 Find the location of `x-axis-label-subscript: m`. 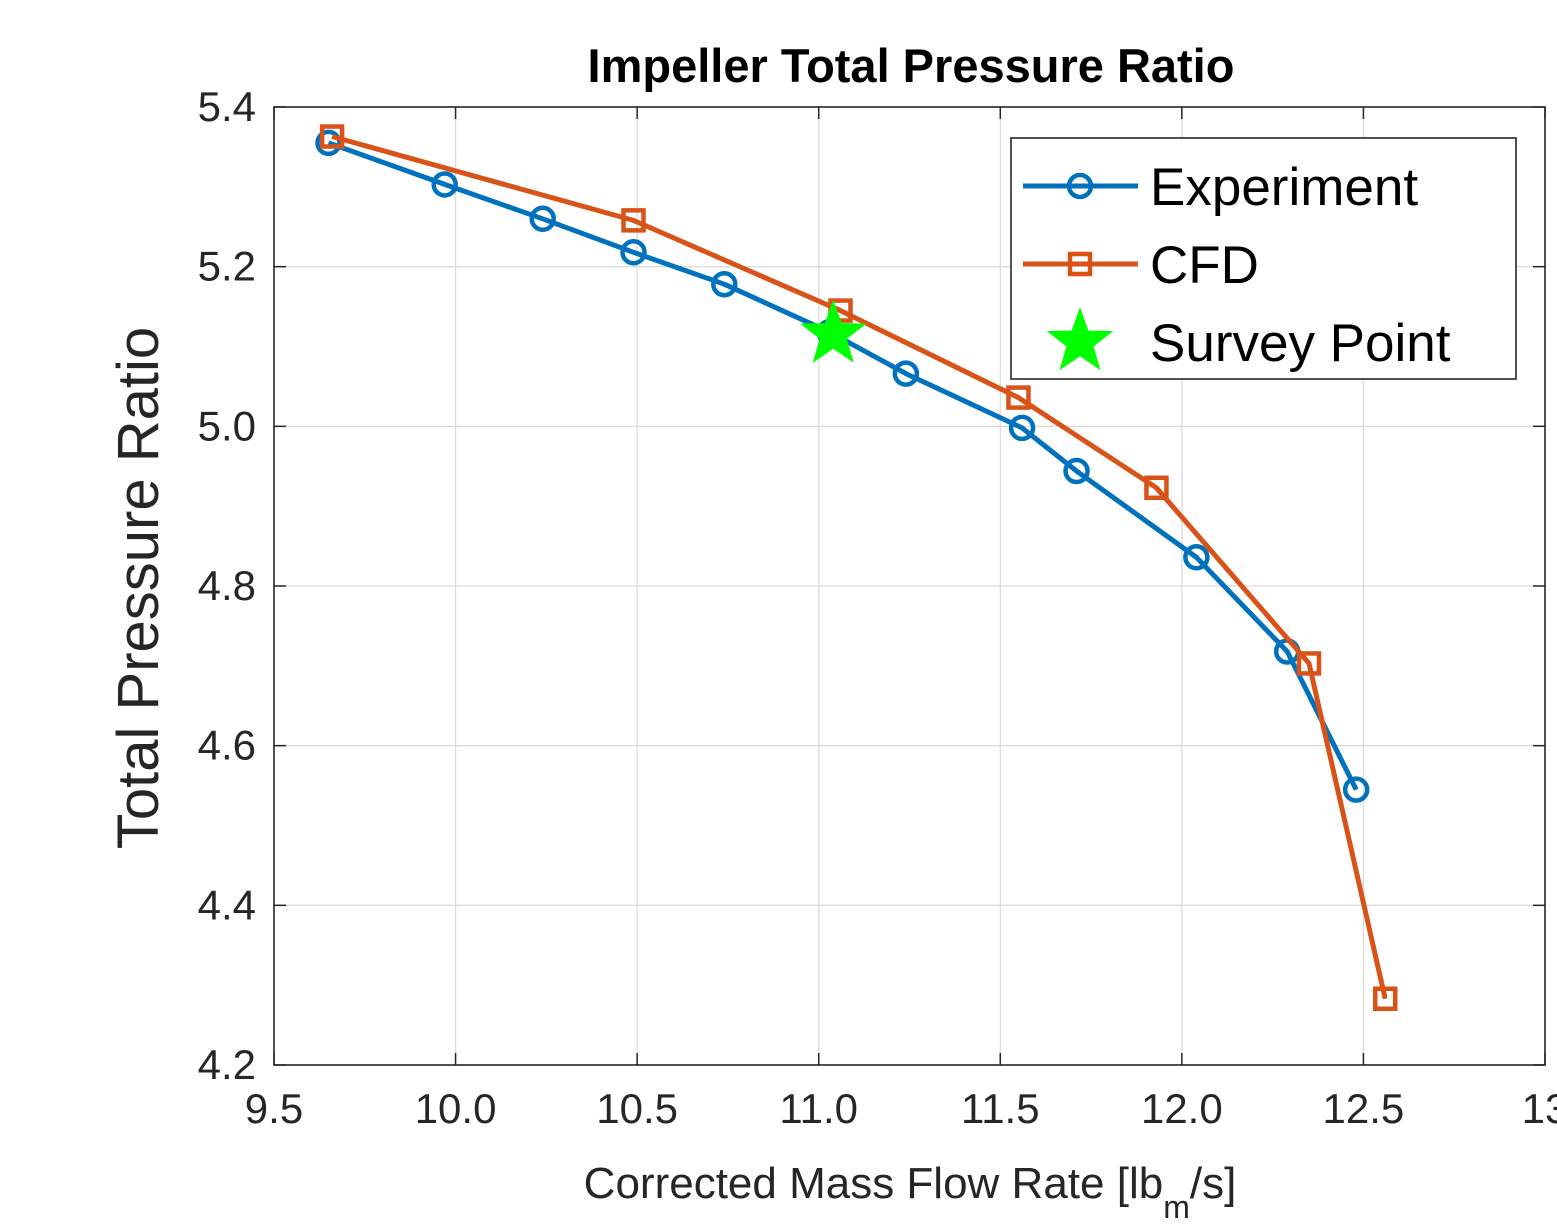

x-axis-label-subscript: m is located at coordinates (1176, 1206).